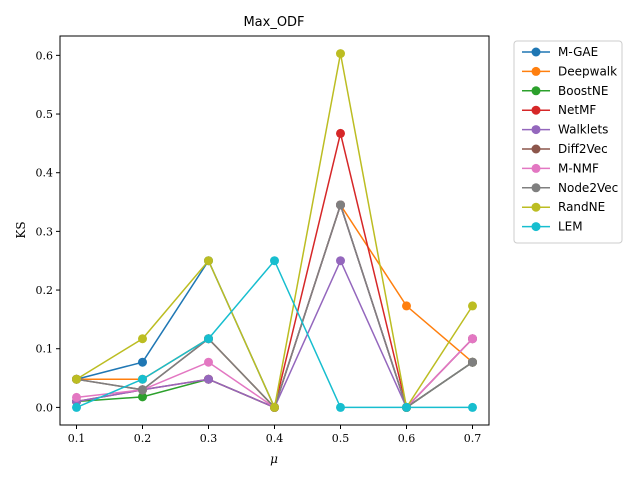 This screenshot has width=640, height=480. Describe the element at coordinates (536, 168) in the screenshot. I see `legend-marker-m-nmf` at that location.